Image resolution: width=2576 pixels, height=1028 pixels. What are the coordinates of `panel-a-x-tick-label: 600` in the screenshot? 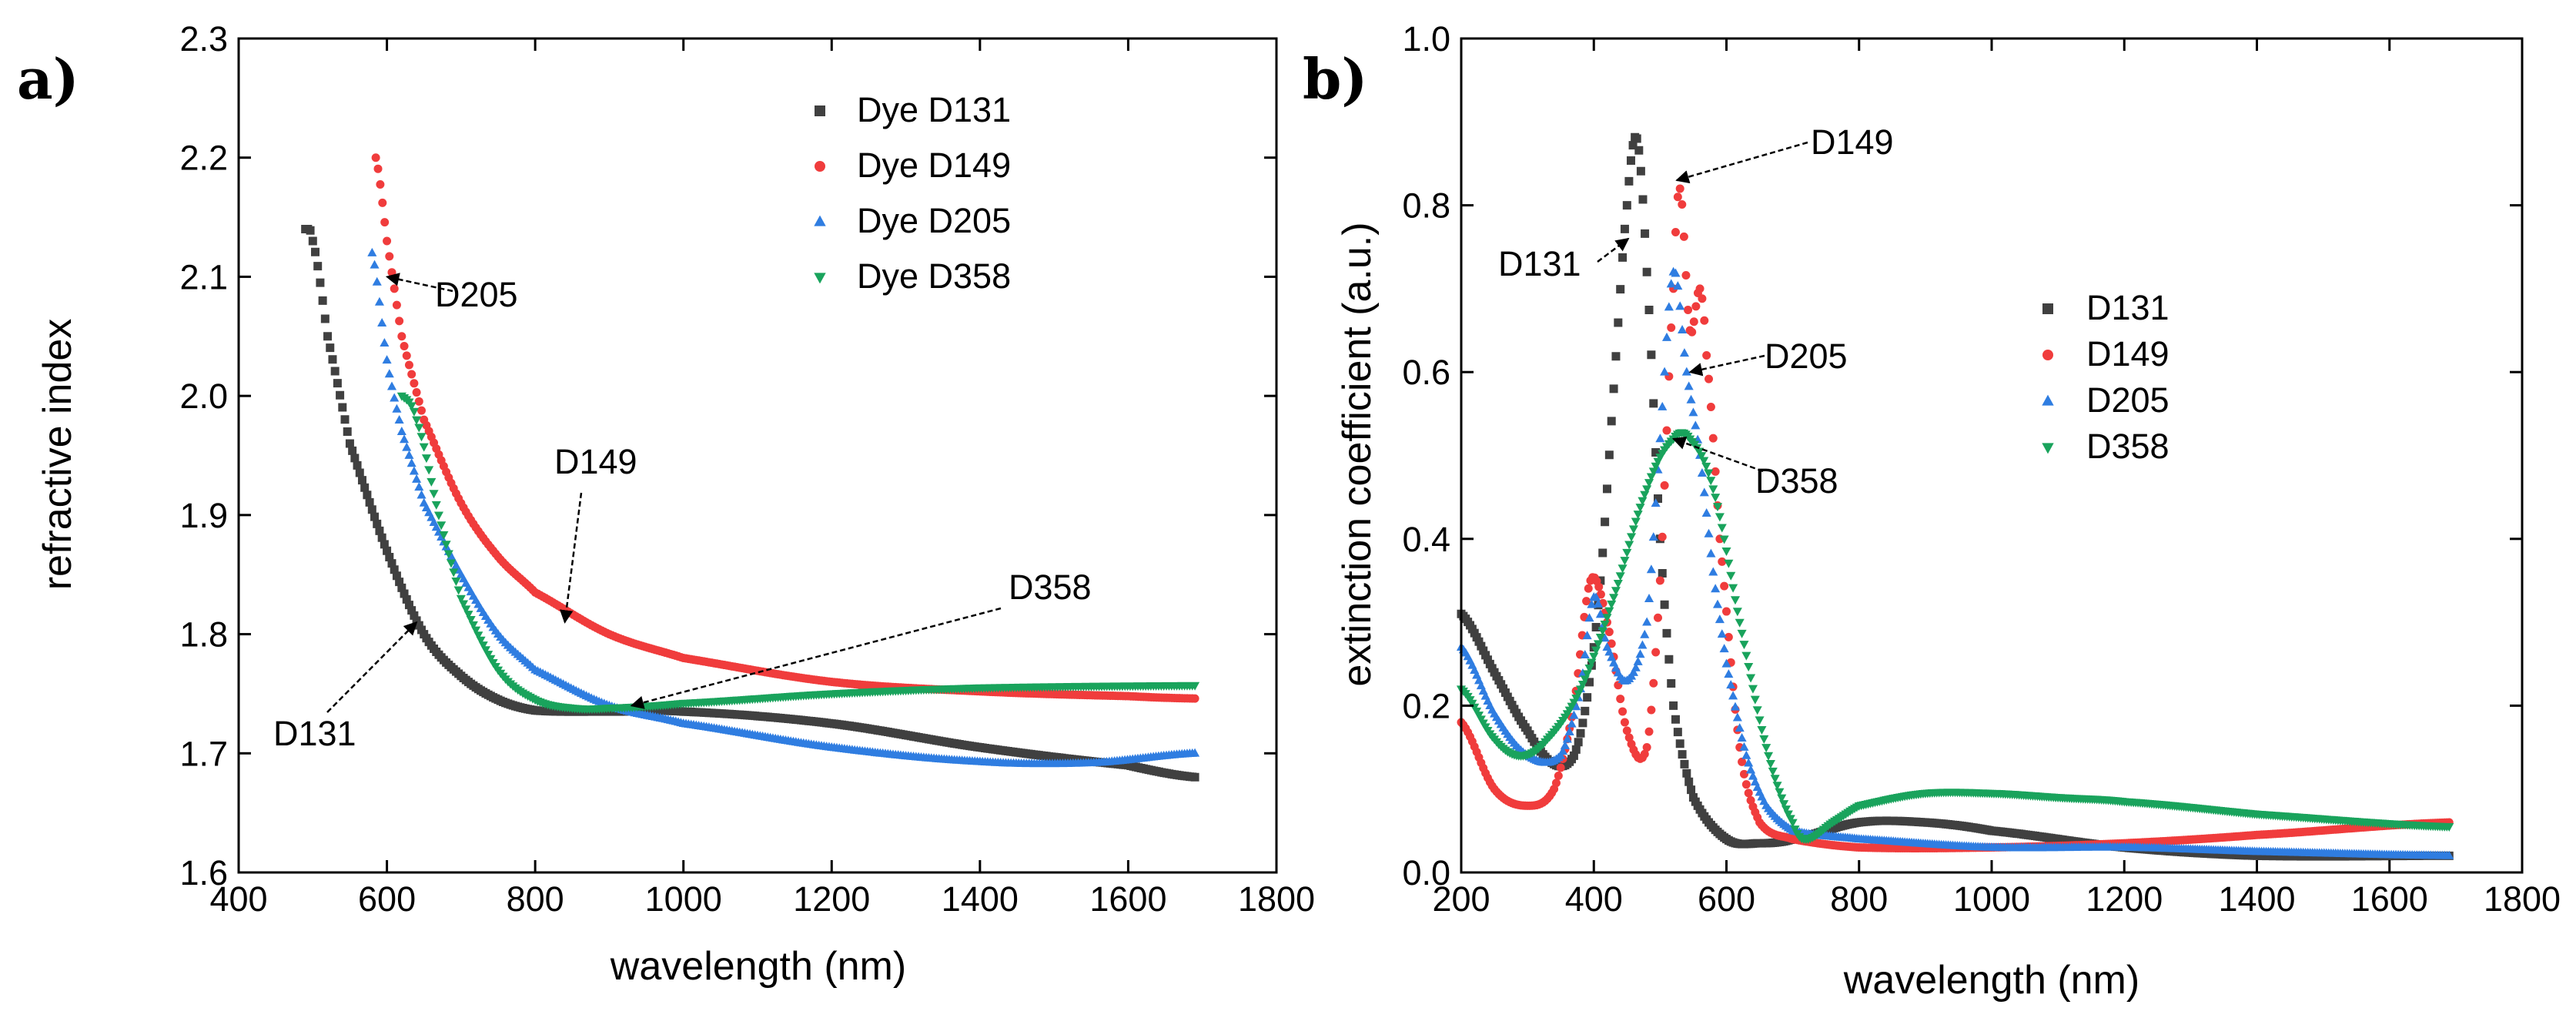 It's located at (387, 899).